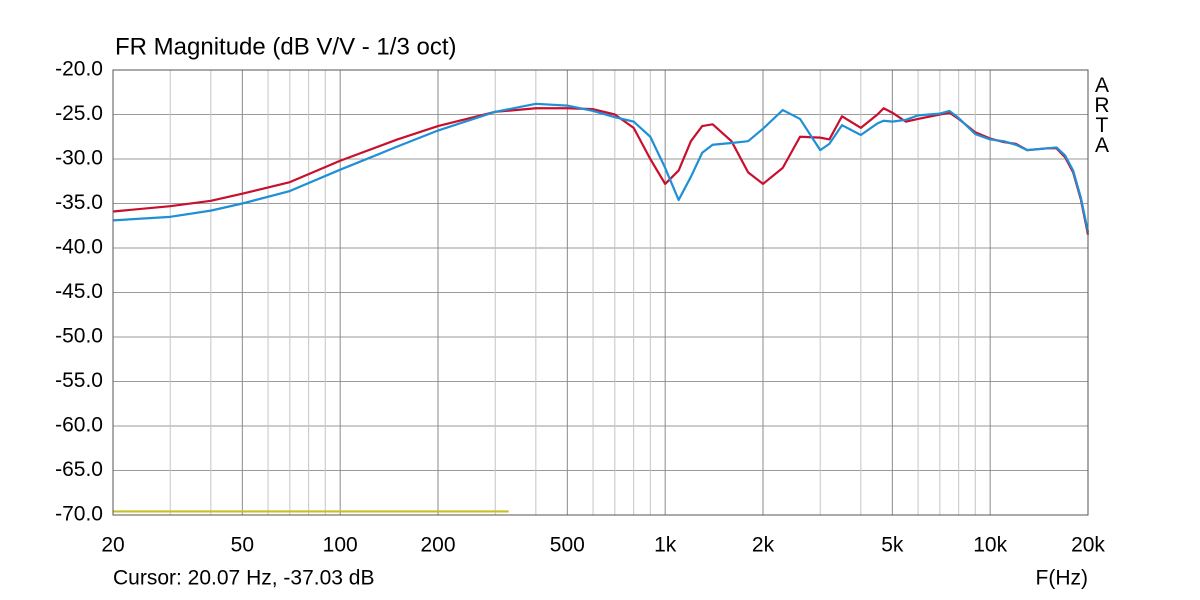 This screenshot has width=1200, height=600. What do you see at coordinates (1088, 545) in the screenshot?
I see `x-tick-label: 20k` at bounding box center [1088, 545].